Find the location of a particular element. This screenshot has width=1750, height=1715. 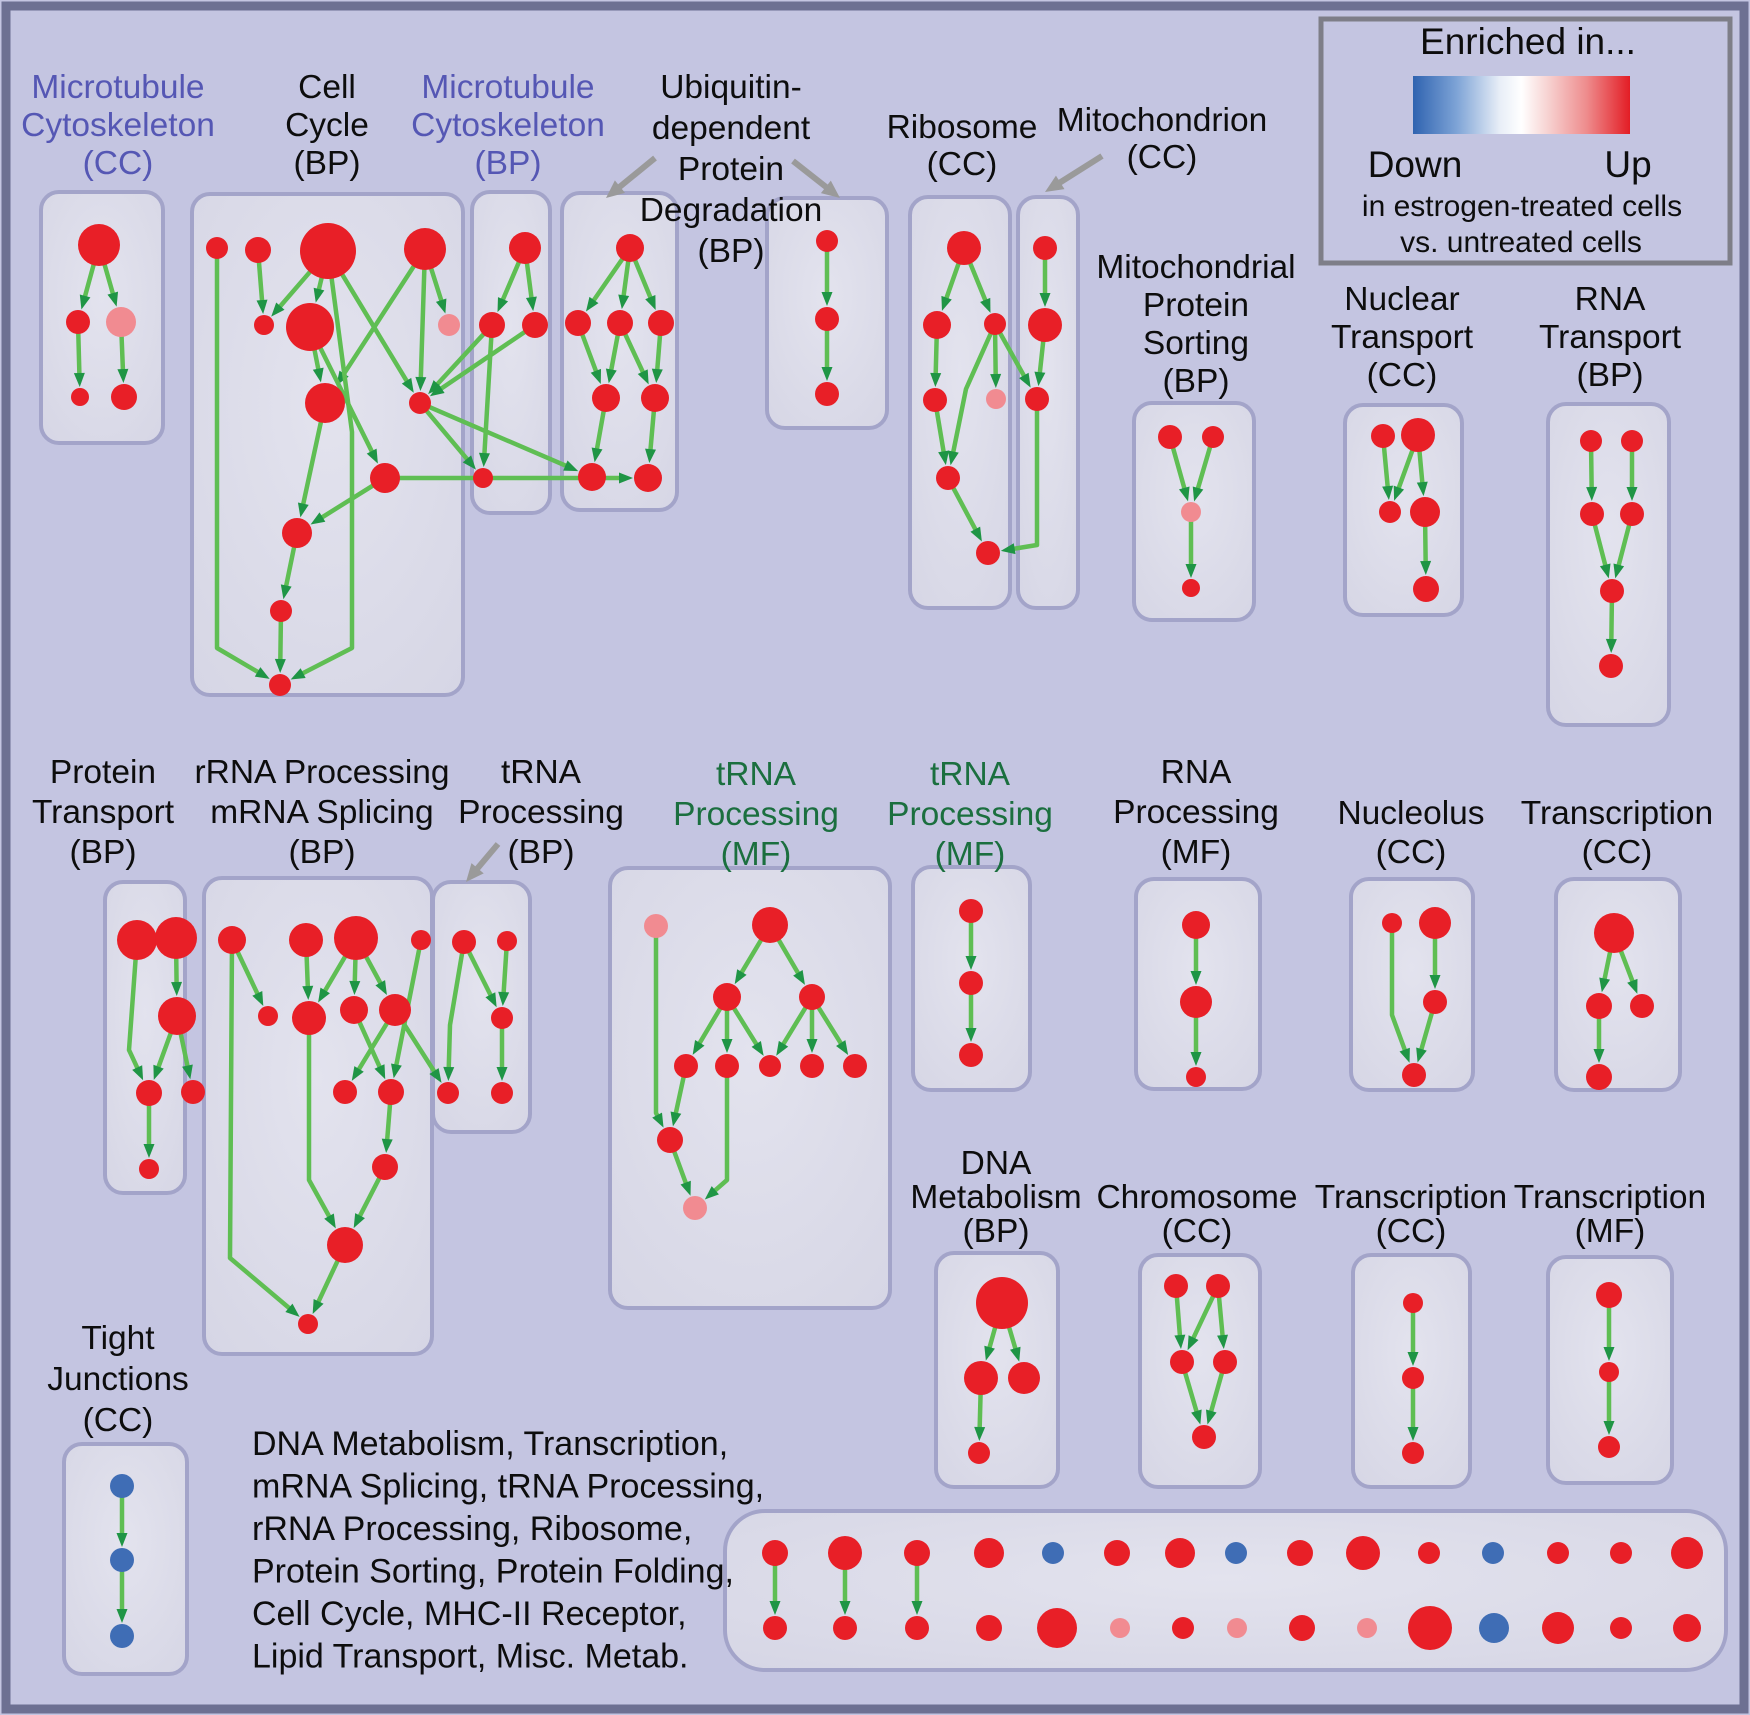

svg-text: Ubiquitin- is located at coordinates (731, 87).